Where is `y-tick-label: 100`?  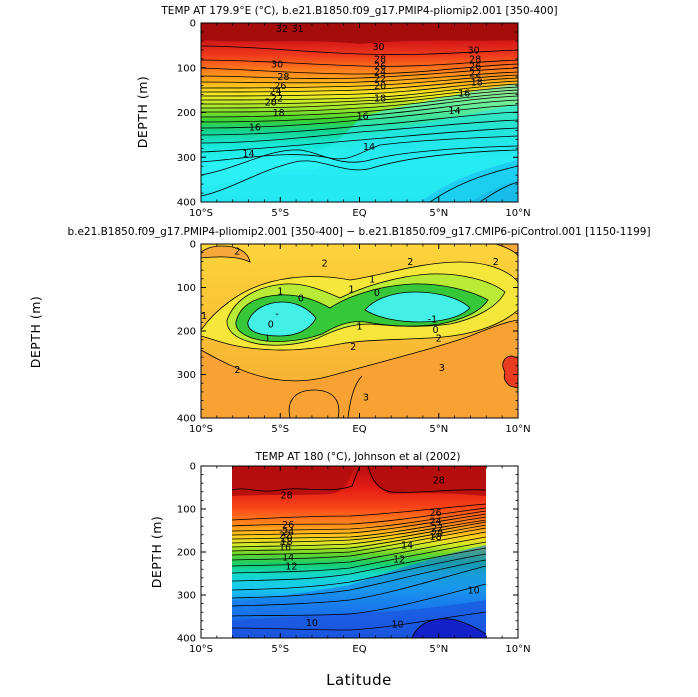
y-tick-label: 100 is located at coordinates (186, 510).